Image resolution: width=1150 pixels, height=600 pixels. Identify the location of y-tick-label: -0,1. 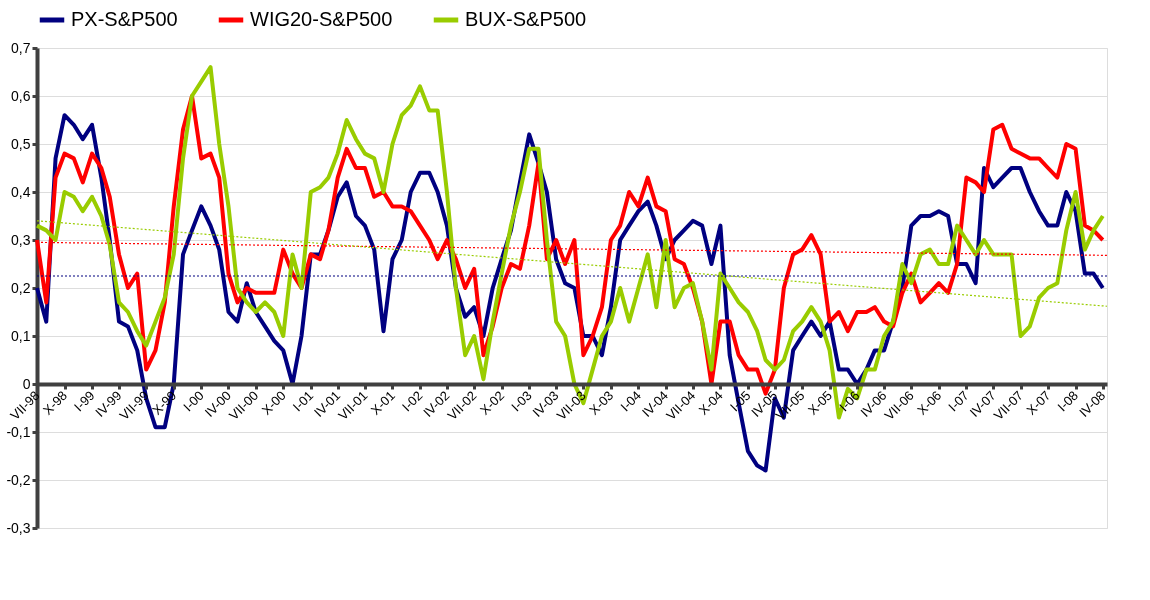
(18, 431).